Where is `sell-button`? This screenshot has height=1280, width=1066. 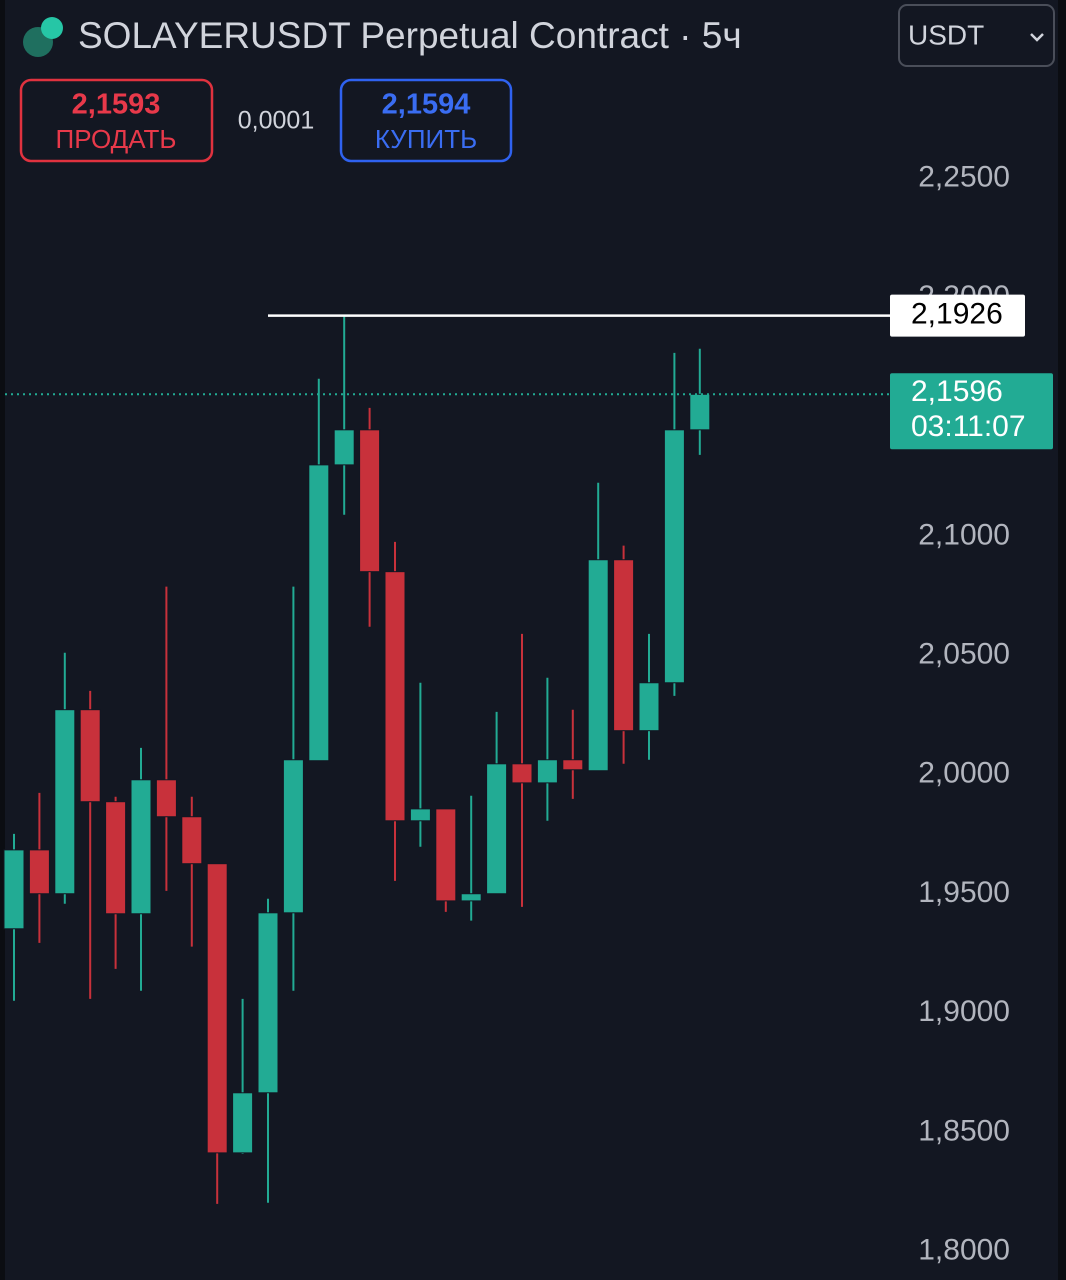 sell-button is located at coordinates (116, 120).